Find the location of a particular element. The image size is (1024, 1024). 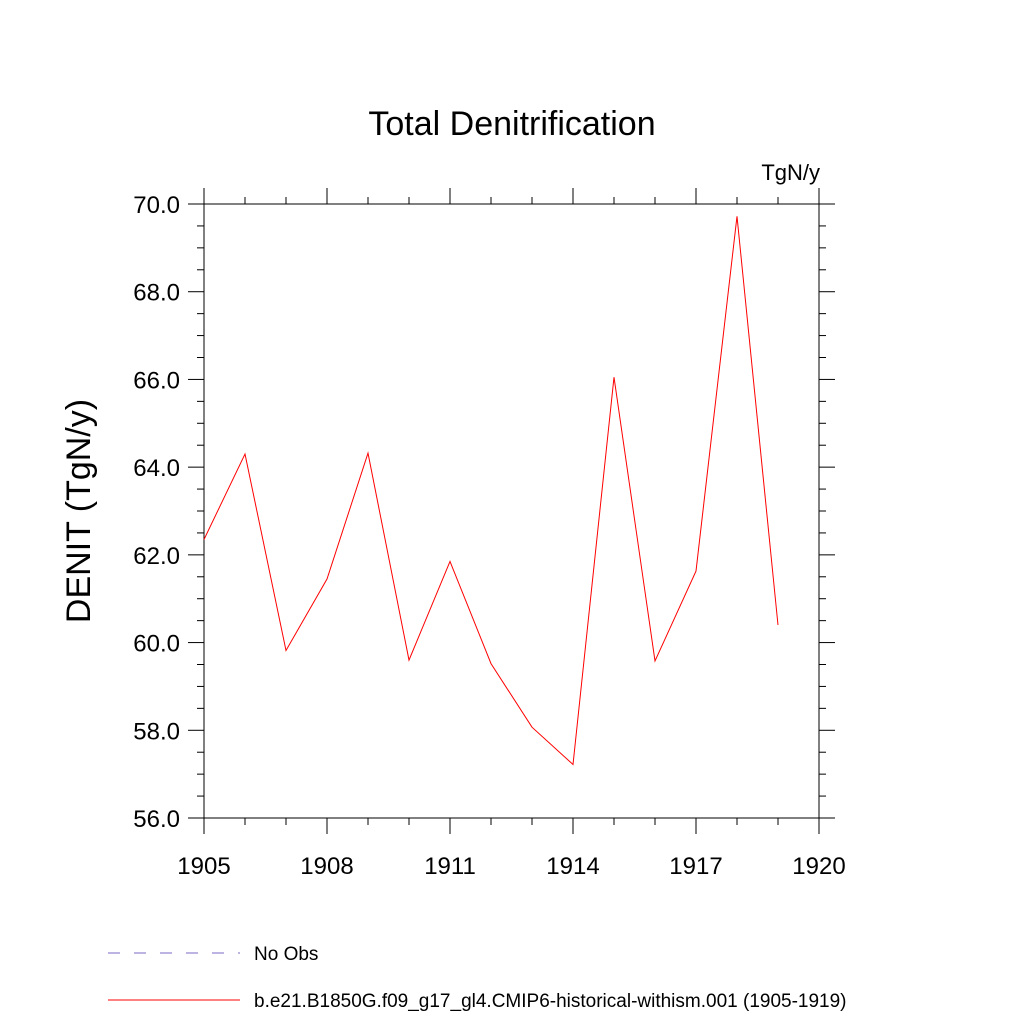

x-tick-label: 1920 is located at coordinates (818, 866).